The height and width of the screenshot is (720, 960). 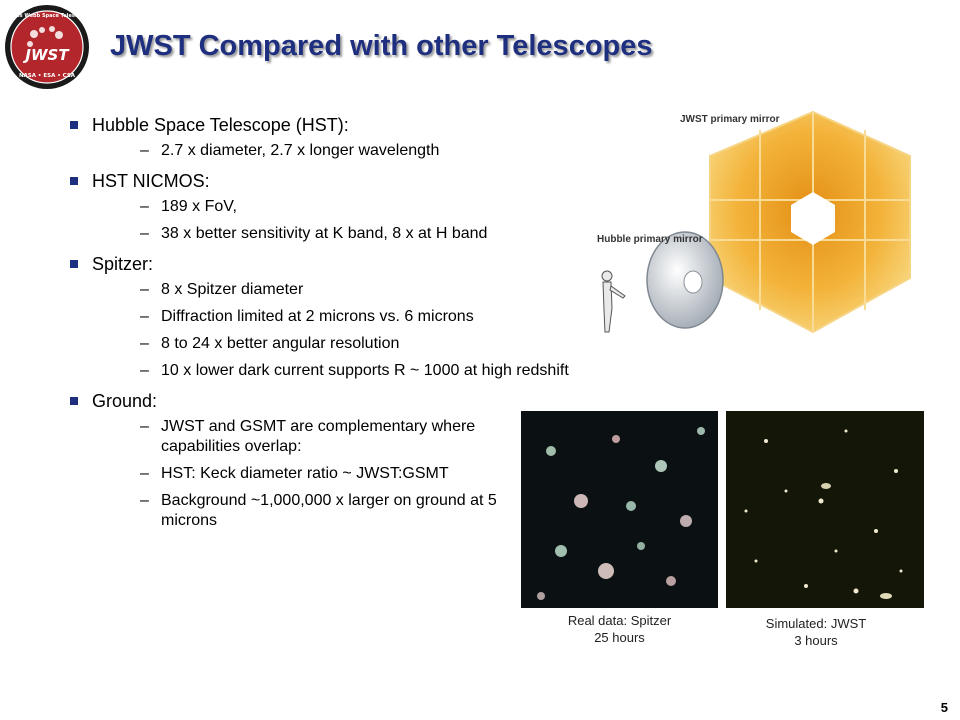 What do you see at coordinates (47, 76) in the screenshot?
I see `svg-text: NASA • ESA • CSA` at bounding box center [47, 76].